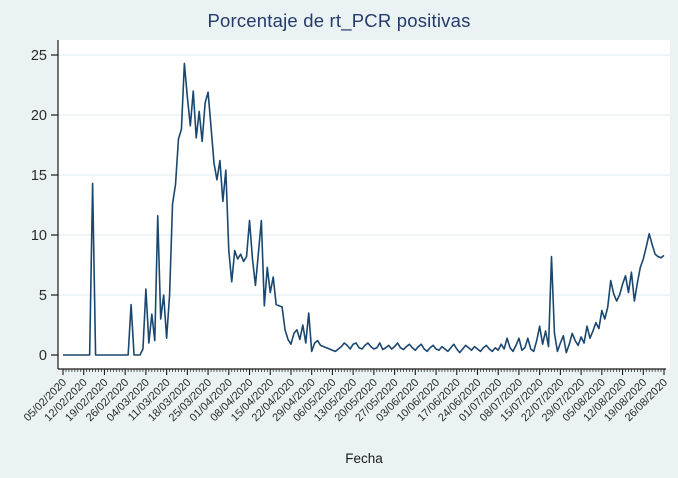 This screenshot has height=478, width=678. I want to click on y-tick-label: 10, so click(39, 236).